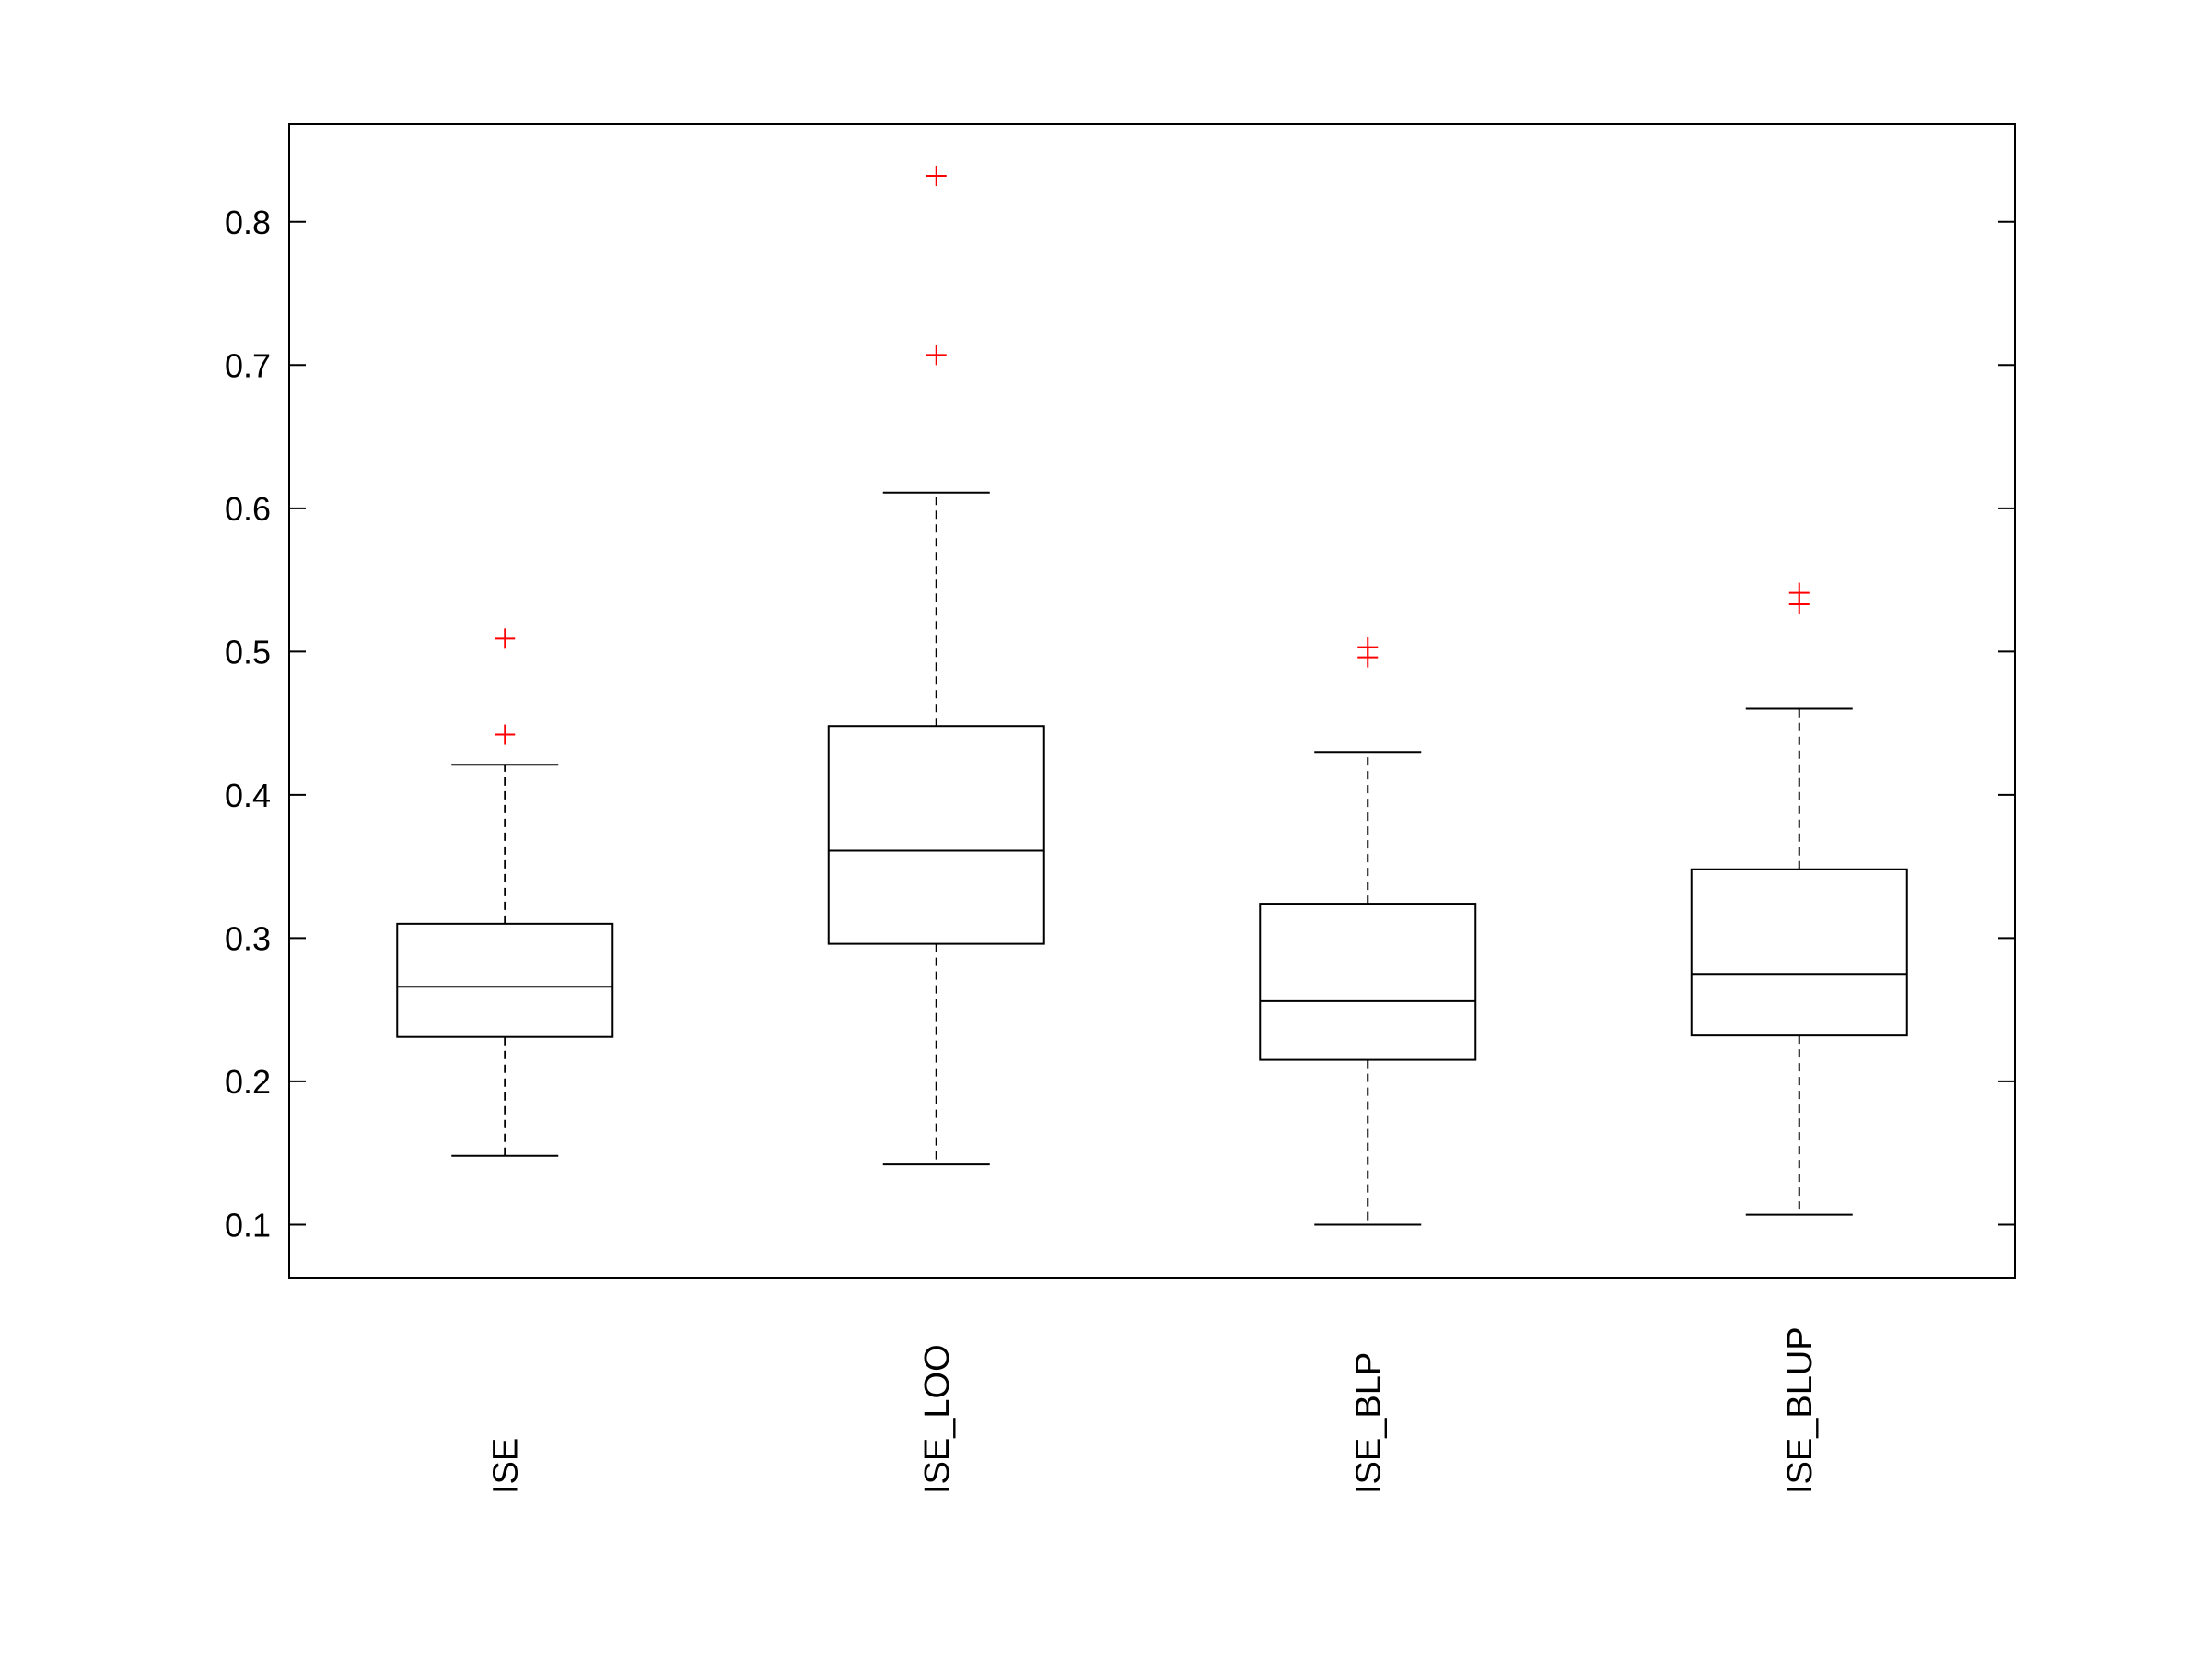 The width and height of the screenshot is (2212, 1659). Describe the element at coordinates (248, 938) in the screenshot. I see `y-tick-label: 0.3` at that location.